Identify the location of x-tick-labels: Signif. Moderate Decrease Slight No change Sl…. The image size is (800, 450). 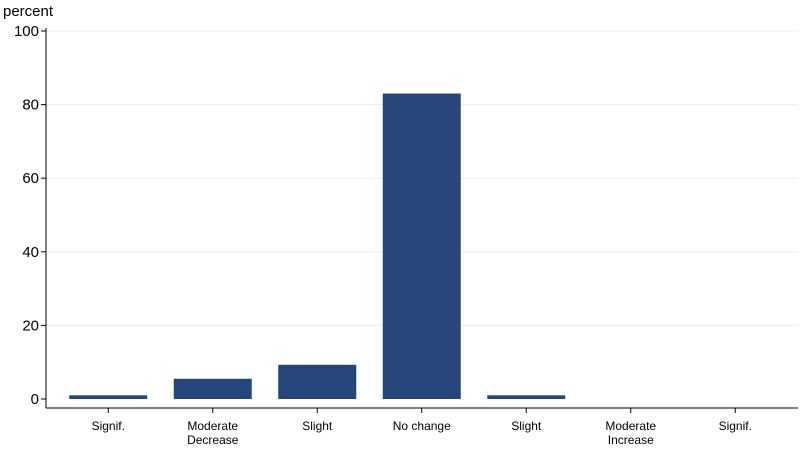
(422, 427).